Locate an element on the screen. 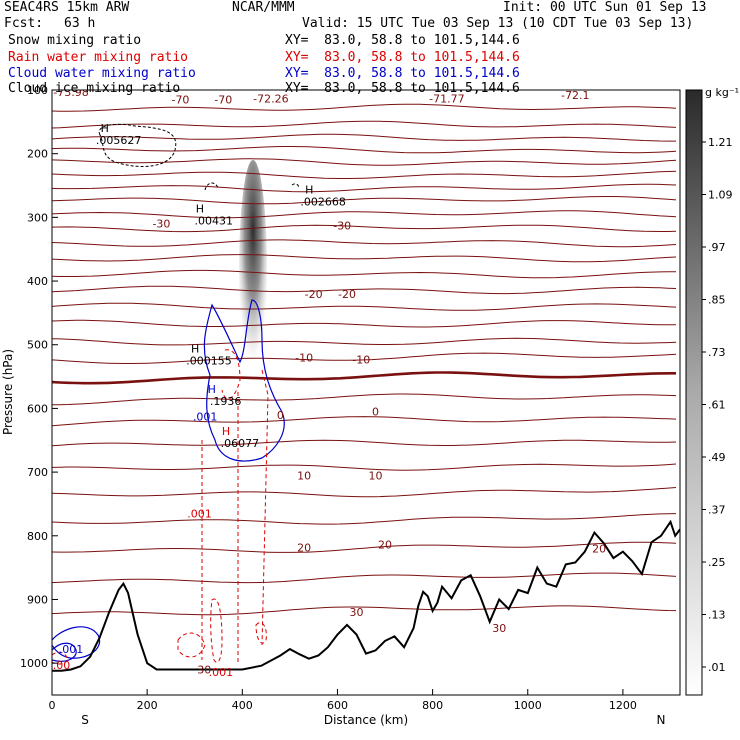 This screenshot has height=740, width=740. colorbar-tick-label: .37 is located at coordinates (717, 510).